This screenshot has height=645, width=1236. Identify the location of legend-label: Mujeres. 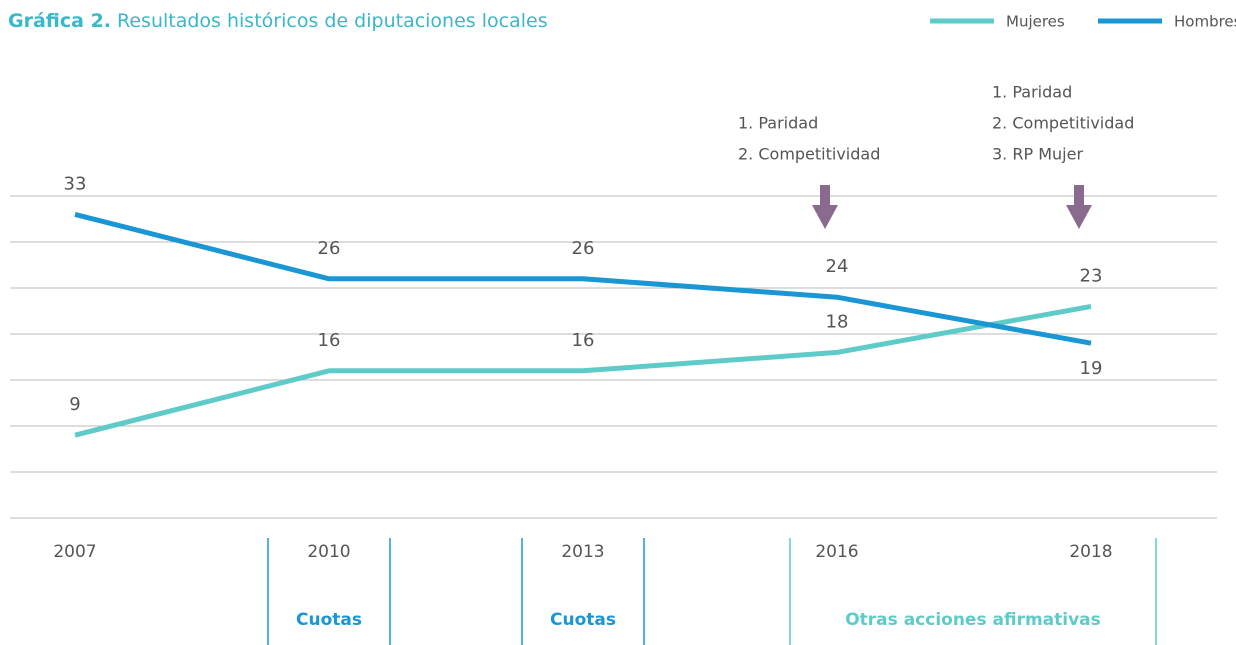
(1035, 22).